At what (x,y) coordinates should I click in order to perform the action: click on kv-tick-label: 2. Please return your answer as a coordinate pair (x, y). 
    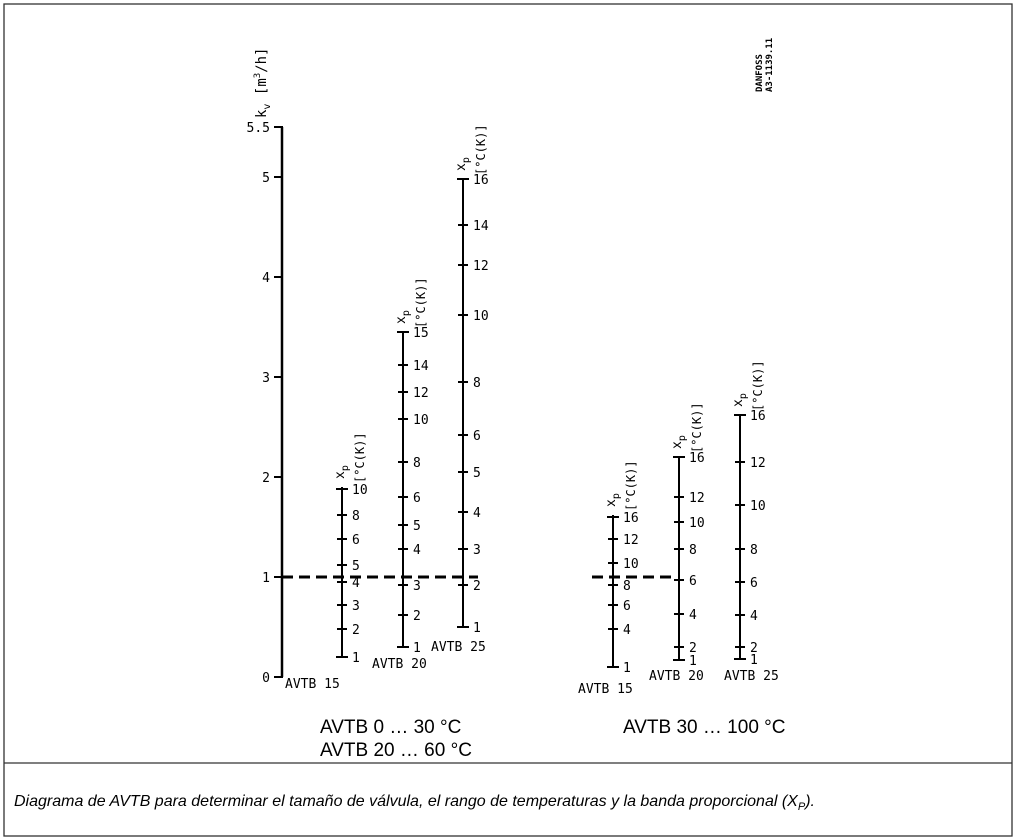
    Looking at the image, I should click on (266, 478).